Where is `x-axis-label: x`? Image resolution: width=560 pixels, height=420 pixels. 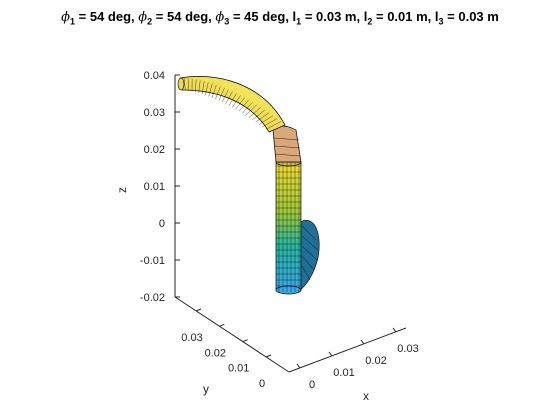 x-axis-label: x is located at coordinates (366, 396).